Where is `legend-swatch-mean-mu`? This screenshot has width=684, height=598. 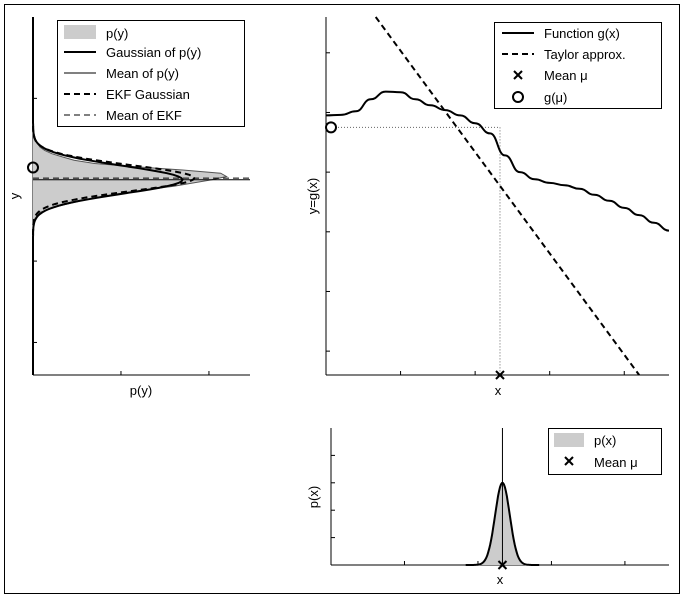
legend-swatch-mean-mu is located at coordinates (518, 75).